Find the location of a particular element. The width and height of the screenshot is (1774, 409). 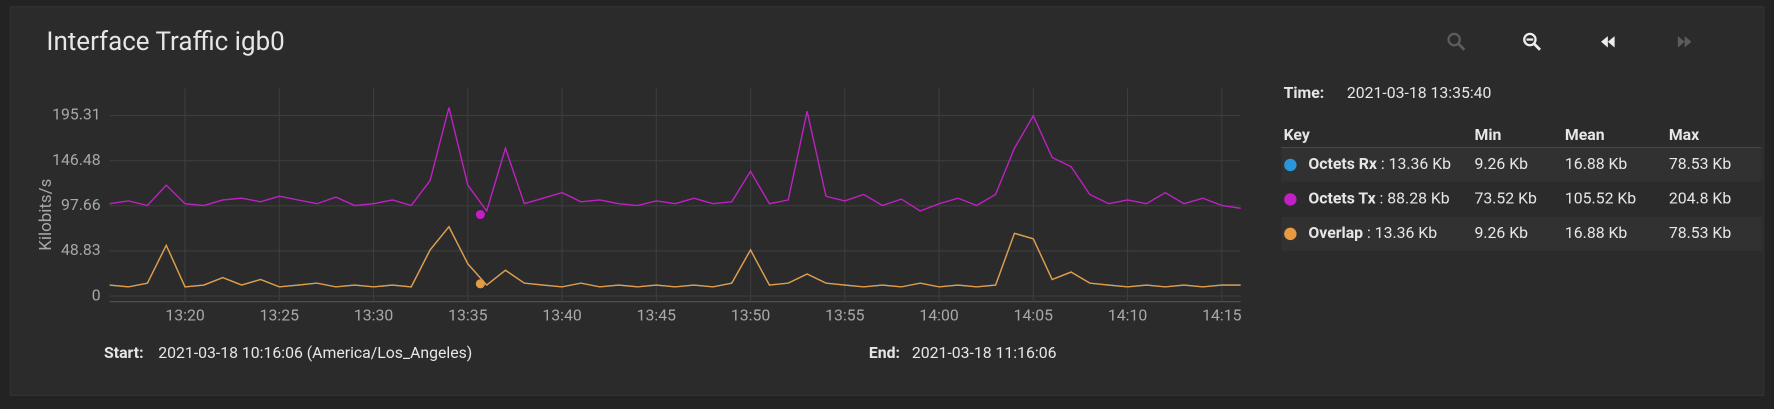

legend-min: 73.52 Kb is located at coordinates (1506, 198).